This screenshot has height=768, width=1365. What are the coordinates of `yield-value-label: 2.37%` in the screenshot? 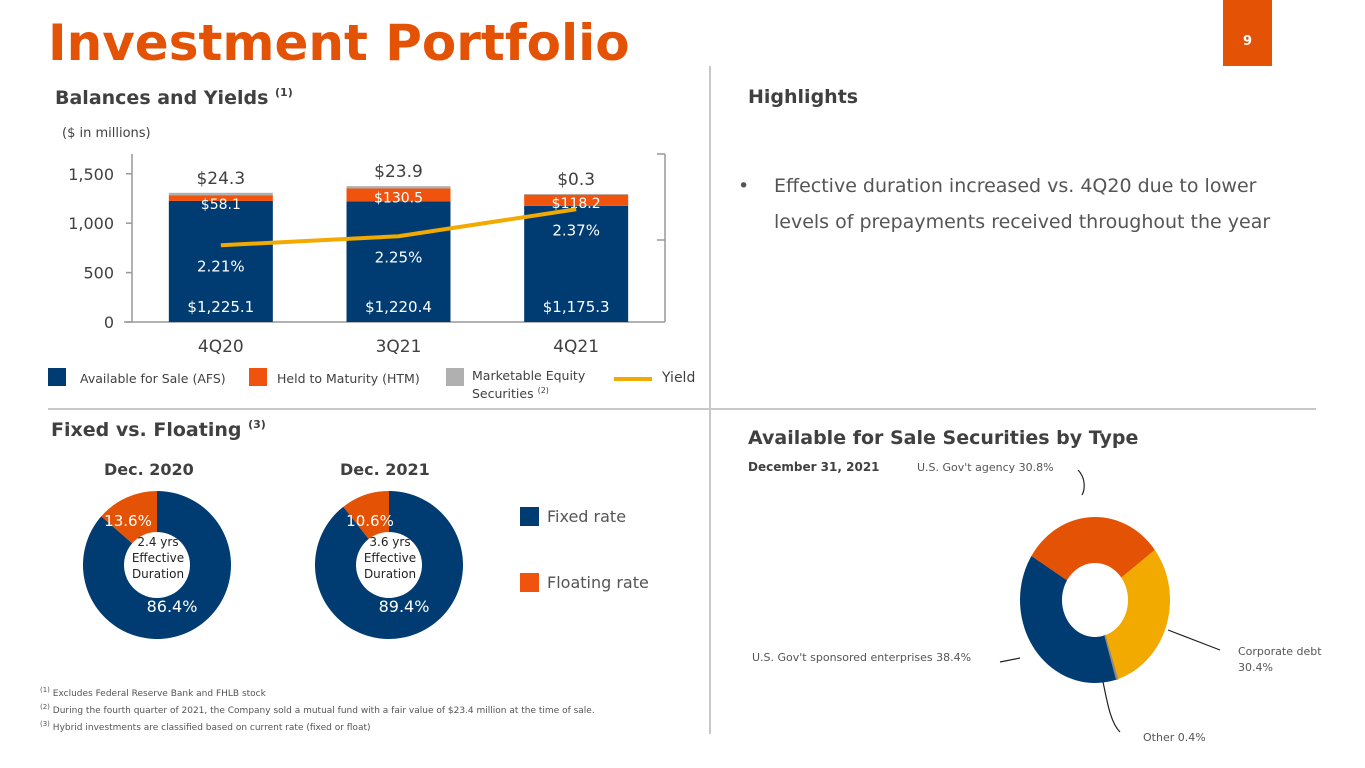 It's located at (576, 230).